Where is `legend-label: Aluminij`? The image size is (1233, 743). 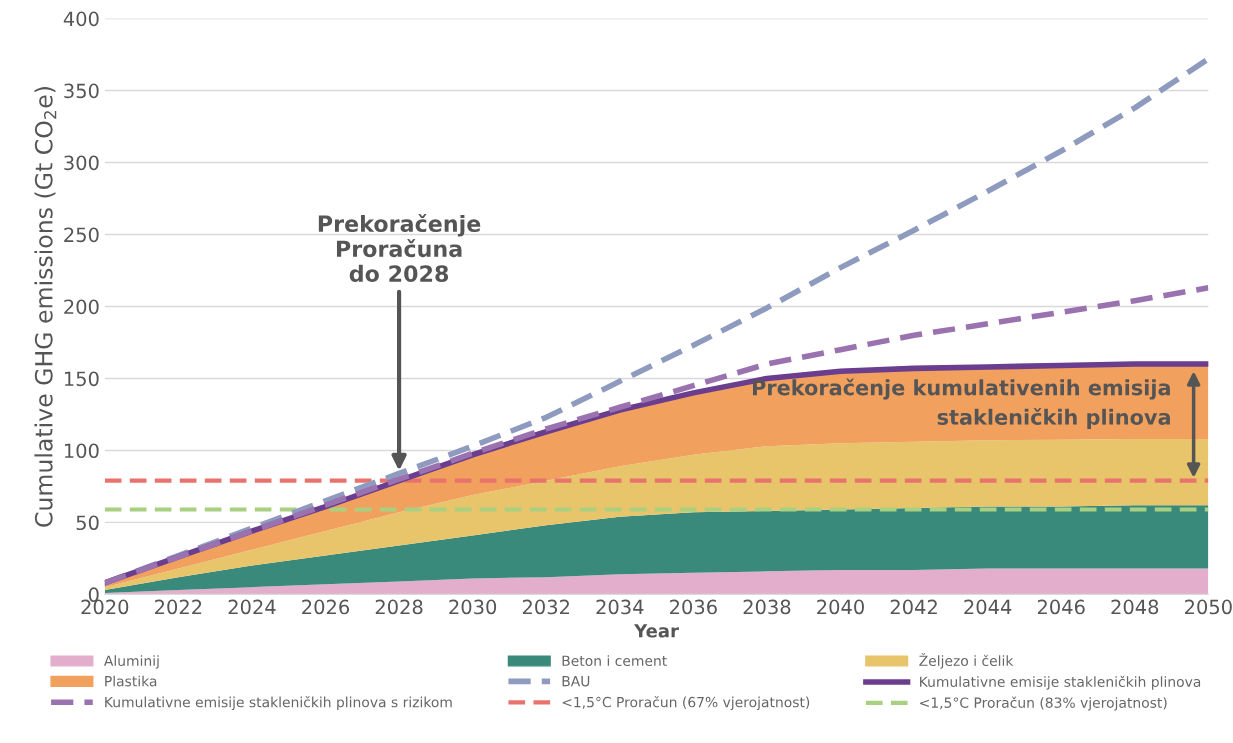 legend-label: Aluminij is located at coordinates (131, 662).